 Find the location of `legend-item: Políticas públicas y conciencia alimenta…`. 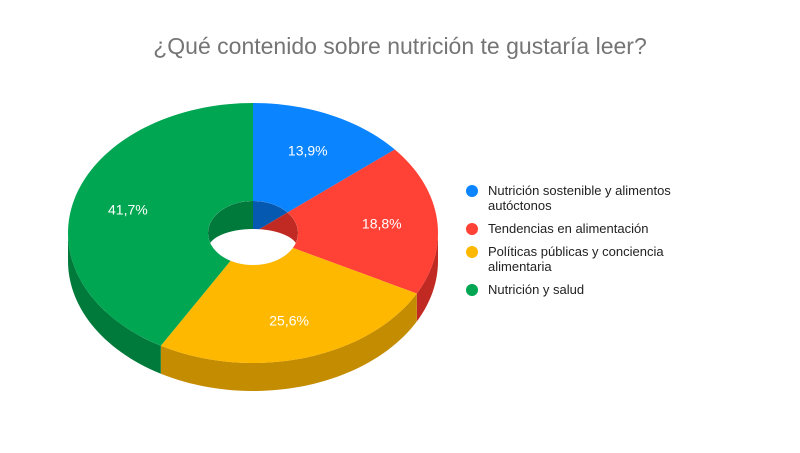

legend-item: Políticas públicas y conciencia alimenta… is located at coordinates (586, 259).